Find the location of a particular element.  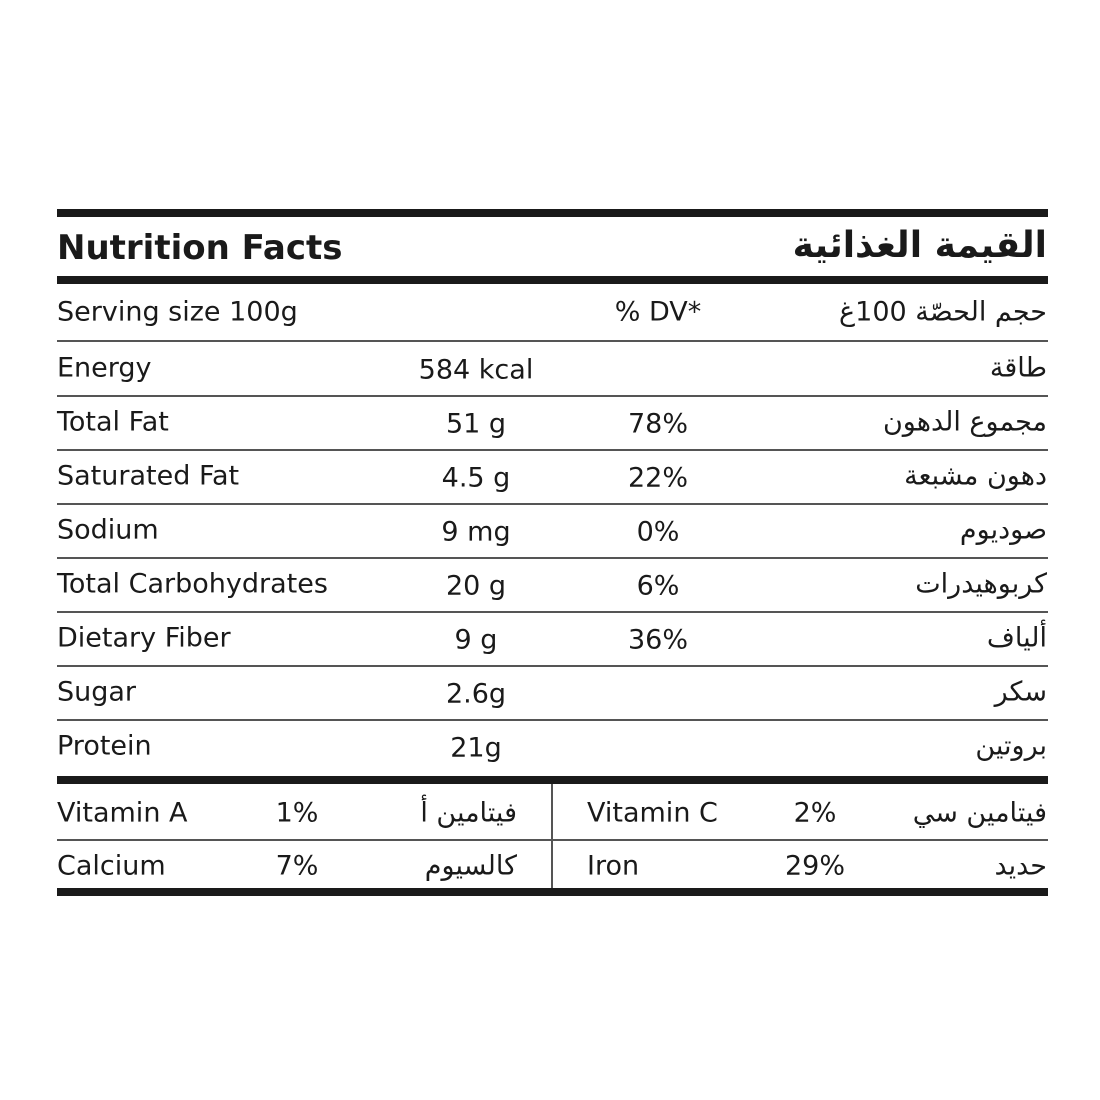

nutrient-amount: 4.5 g is located at coordinates (476, 478).